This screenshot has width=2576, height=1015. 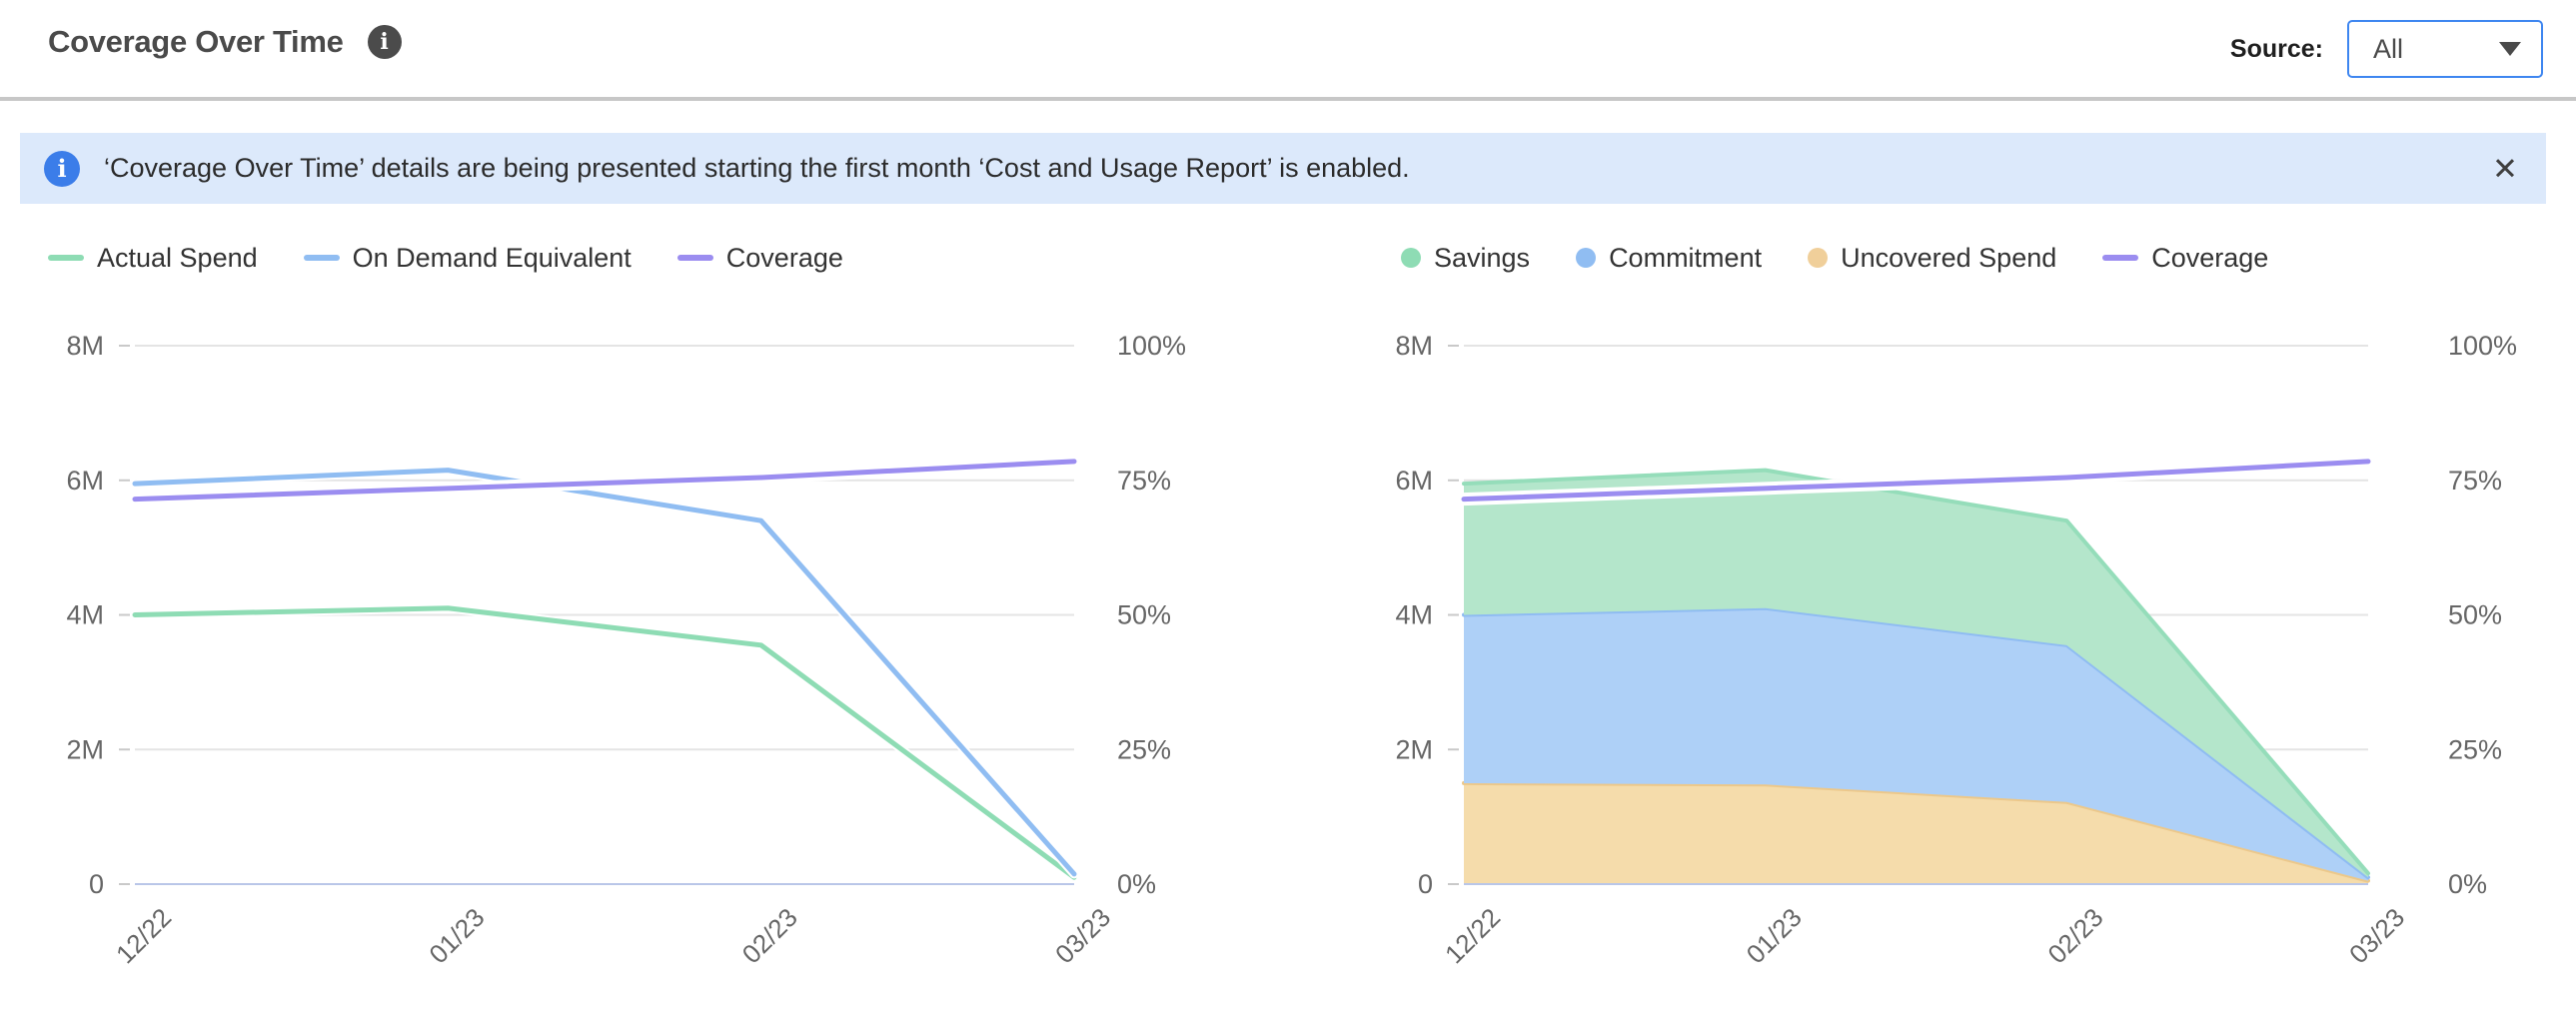 I want to click on source-dropdown-value: All, so click(x=2388, y=48).